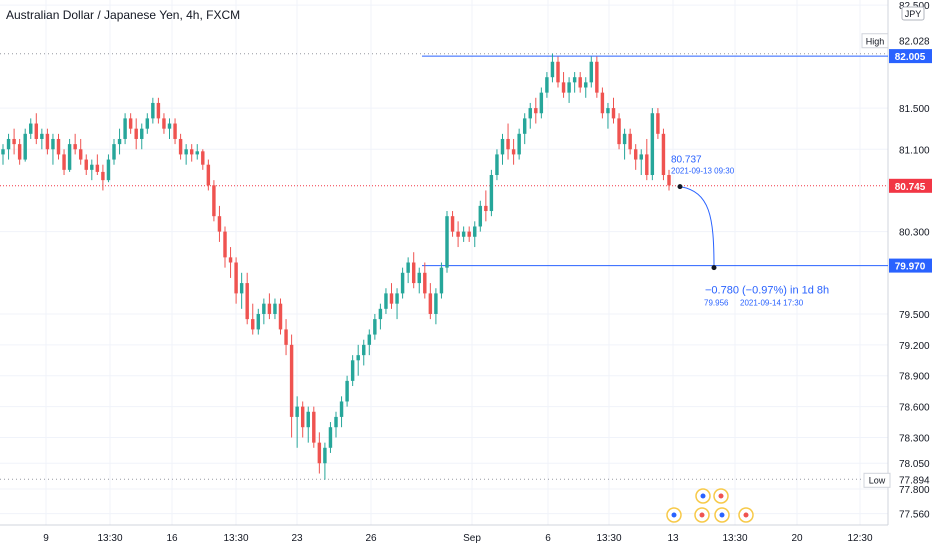 The width and height of the screenshot is (932, 550). Describe the element at coordinates (716, 303) in the screenshot. I see `projection-end-price: 79.956` at that location.